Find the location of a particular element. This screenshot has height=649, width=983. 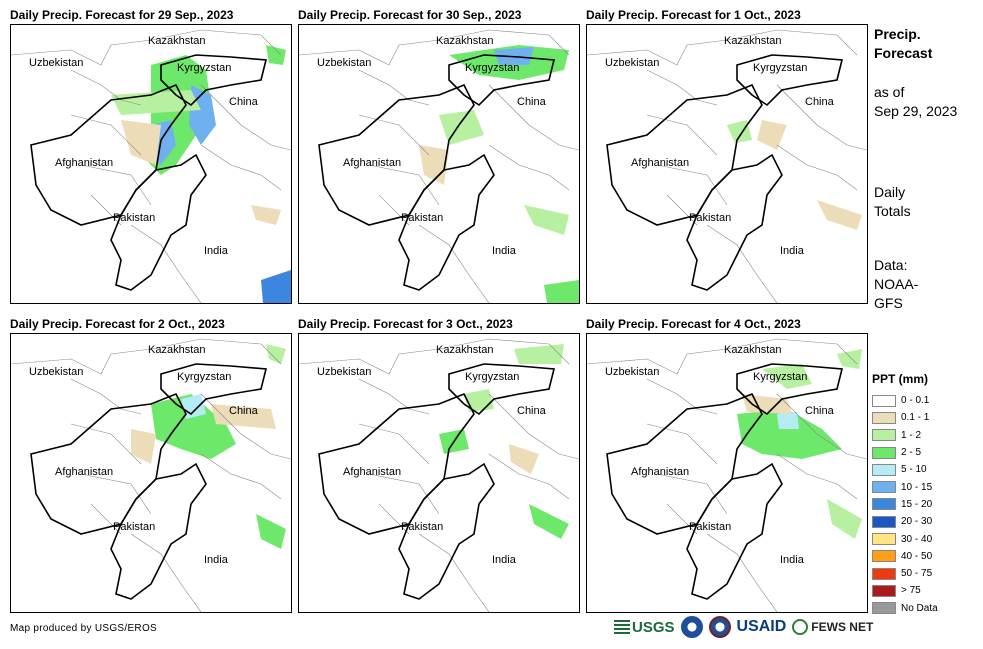

map-credit: Map produced by USGS/EROS is located at coordinates (84, 628).